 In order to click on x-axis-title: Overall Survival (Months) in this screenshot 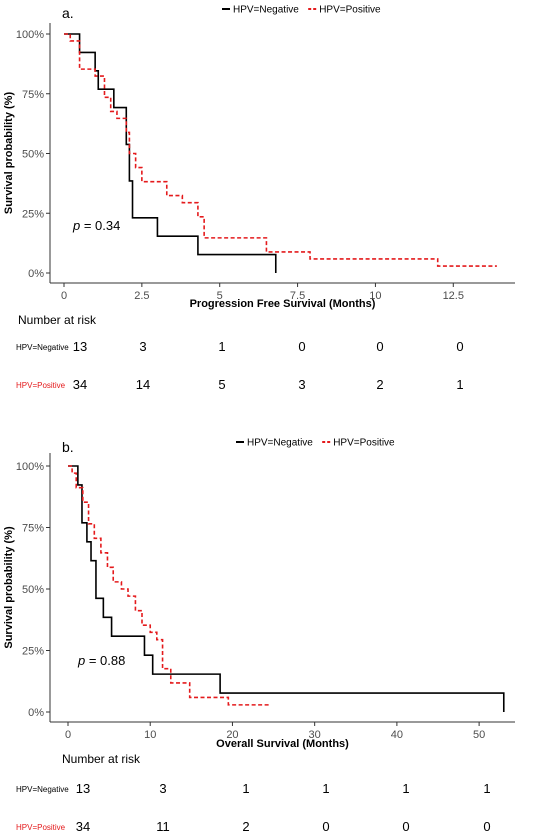, I will do `click(282, 744)`.